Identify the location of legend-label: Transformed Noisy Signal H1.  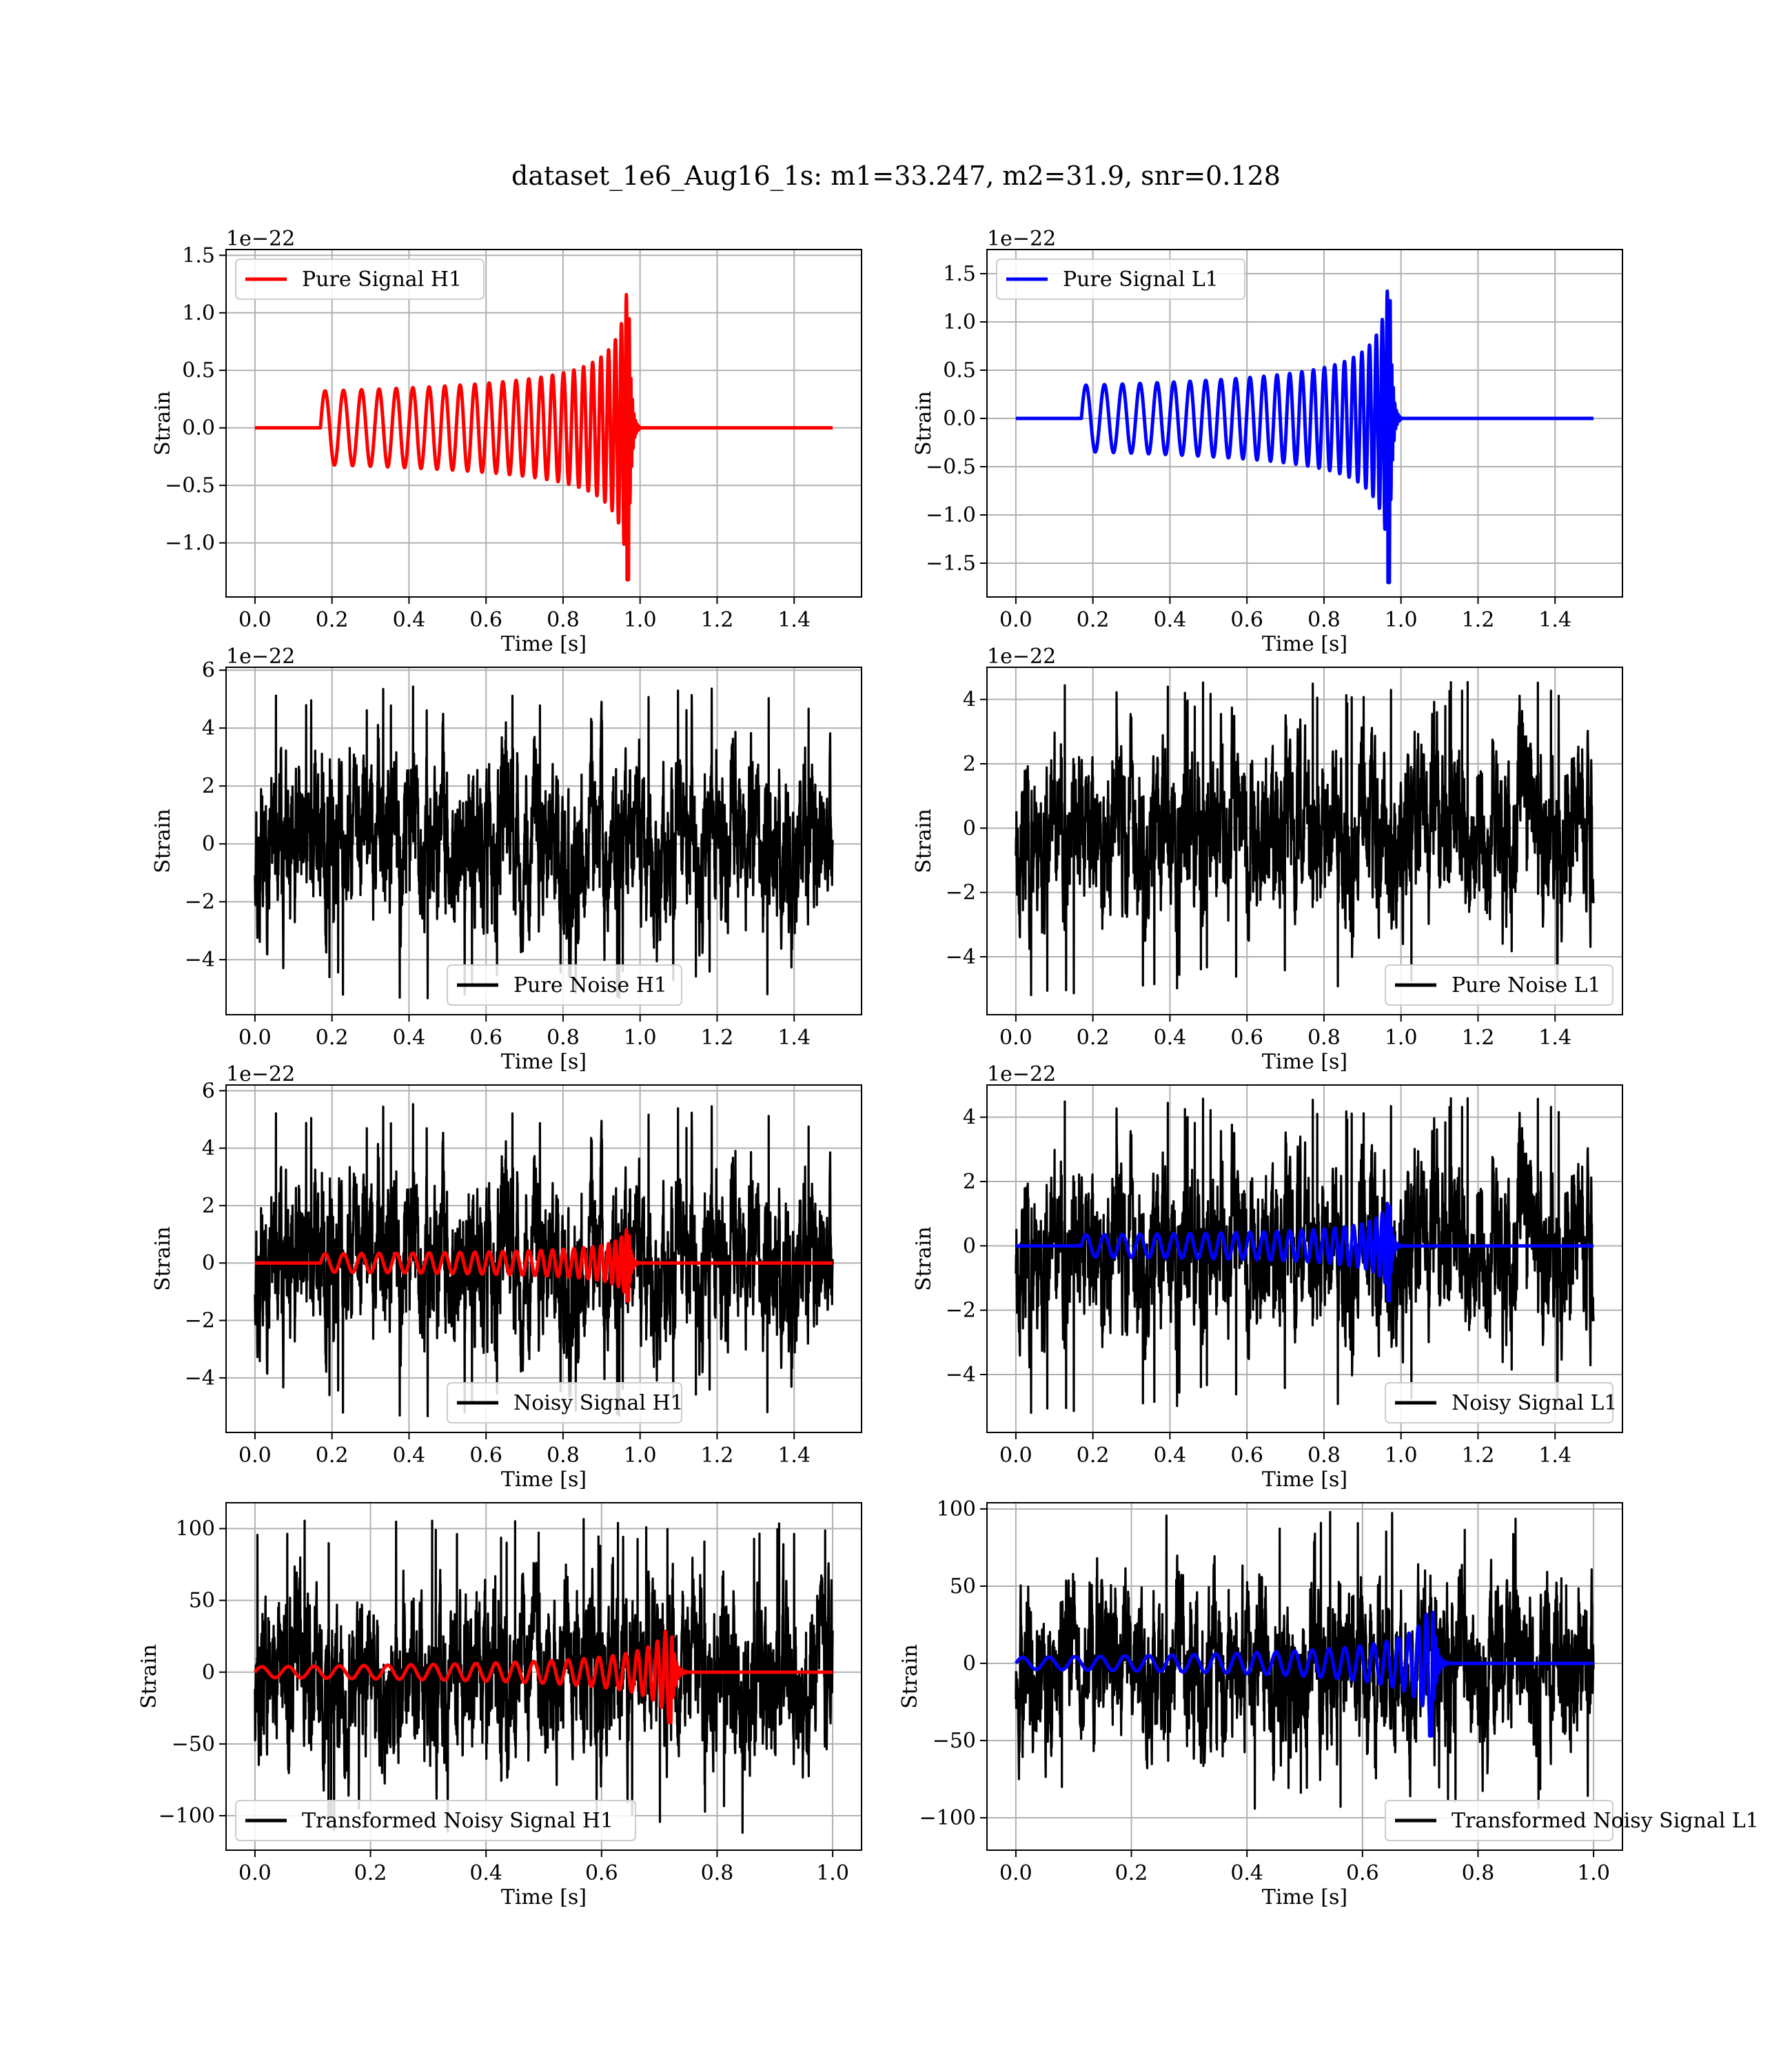
(458, 1821).